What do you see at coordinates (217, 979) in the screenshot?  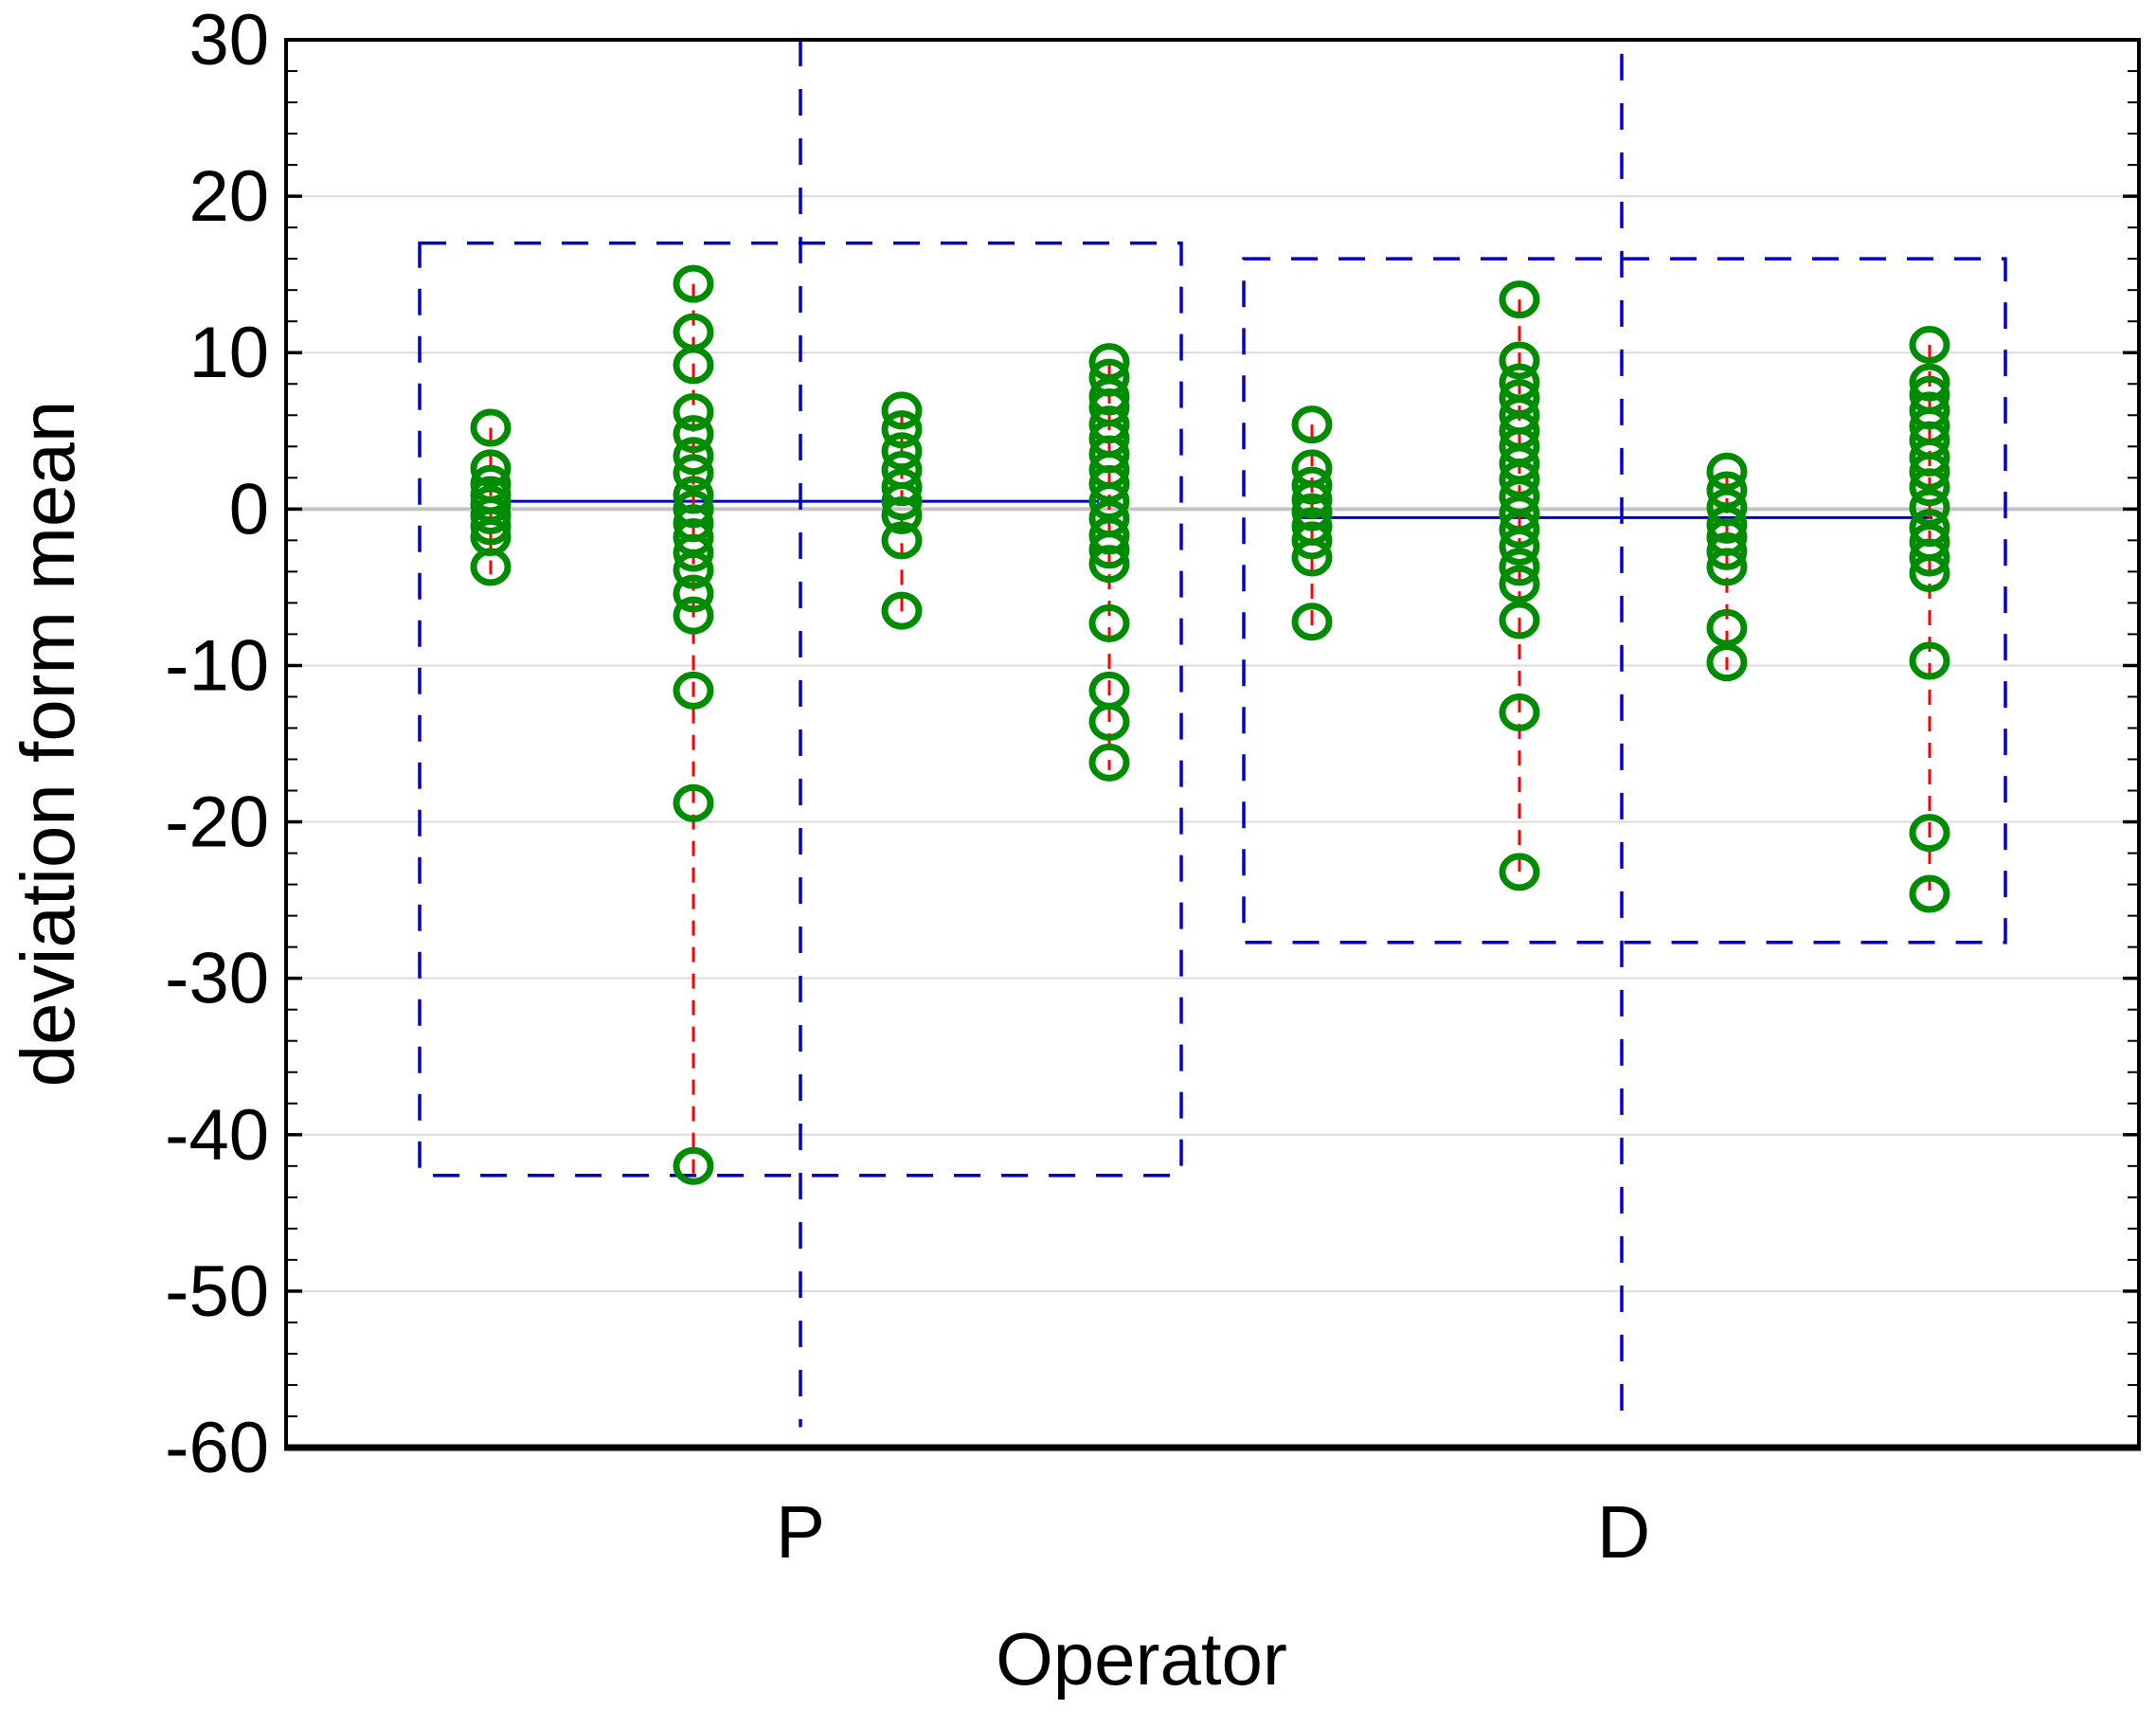 I see `y-tick-label: -30` at bounding box center [217, 979].